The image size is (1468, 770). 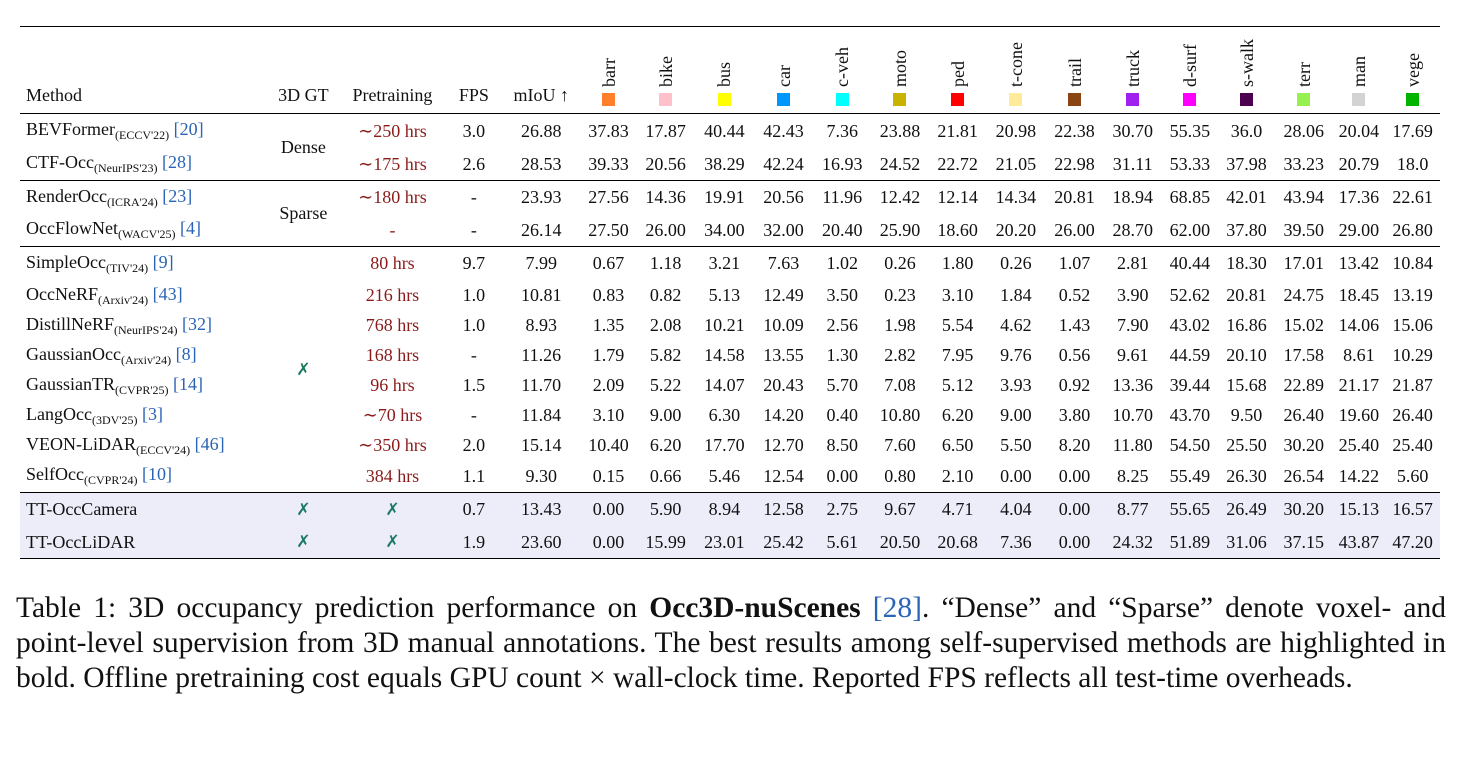 I want to click on citation-link: [4], so click(x=190, y=228).